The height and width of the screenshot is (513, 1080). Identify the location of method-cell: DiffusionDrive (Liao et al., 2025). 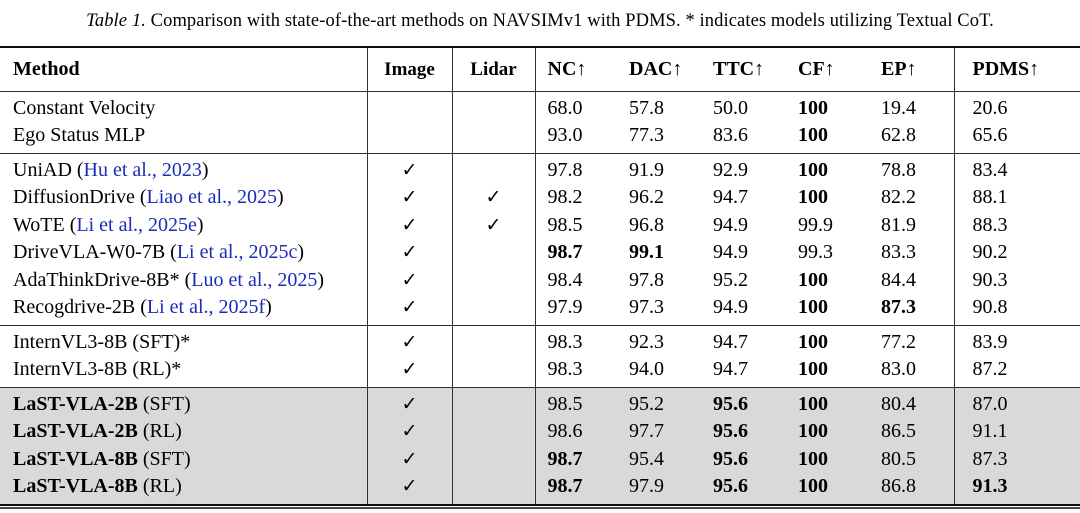
(183, 198).